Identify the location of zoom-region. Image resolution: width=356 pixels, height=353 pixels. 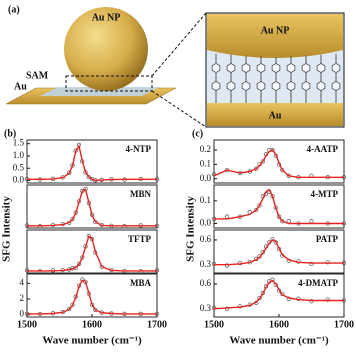
(109, 83).